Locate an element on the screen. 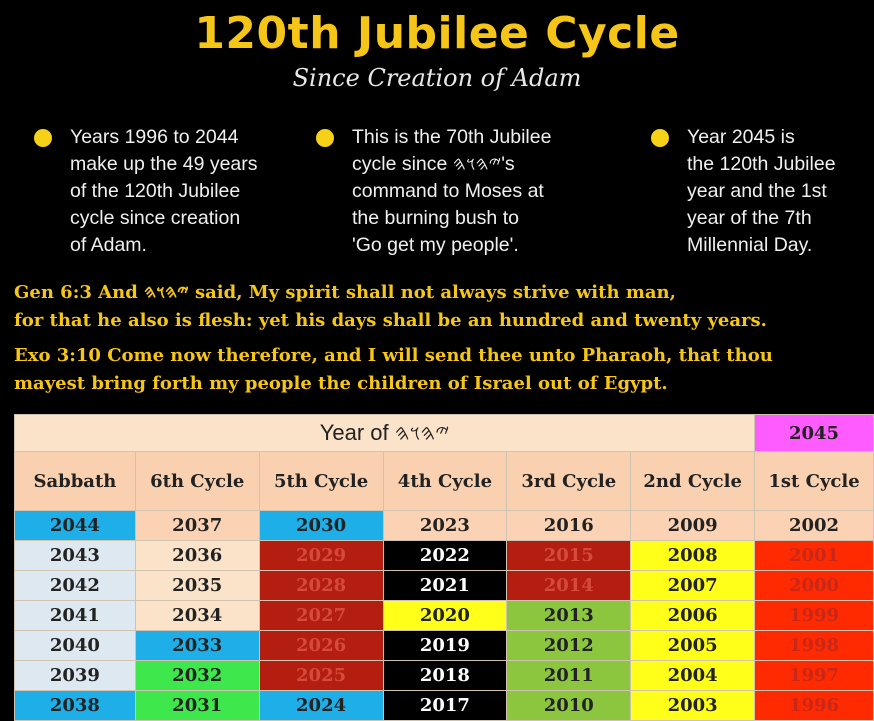 This screenshot has height=721, width=874. year-cell: 2035 is located at coordinates (197, 585).